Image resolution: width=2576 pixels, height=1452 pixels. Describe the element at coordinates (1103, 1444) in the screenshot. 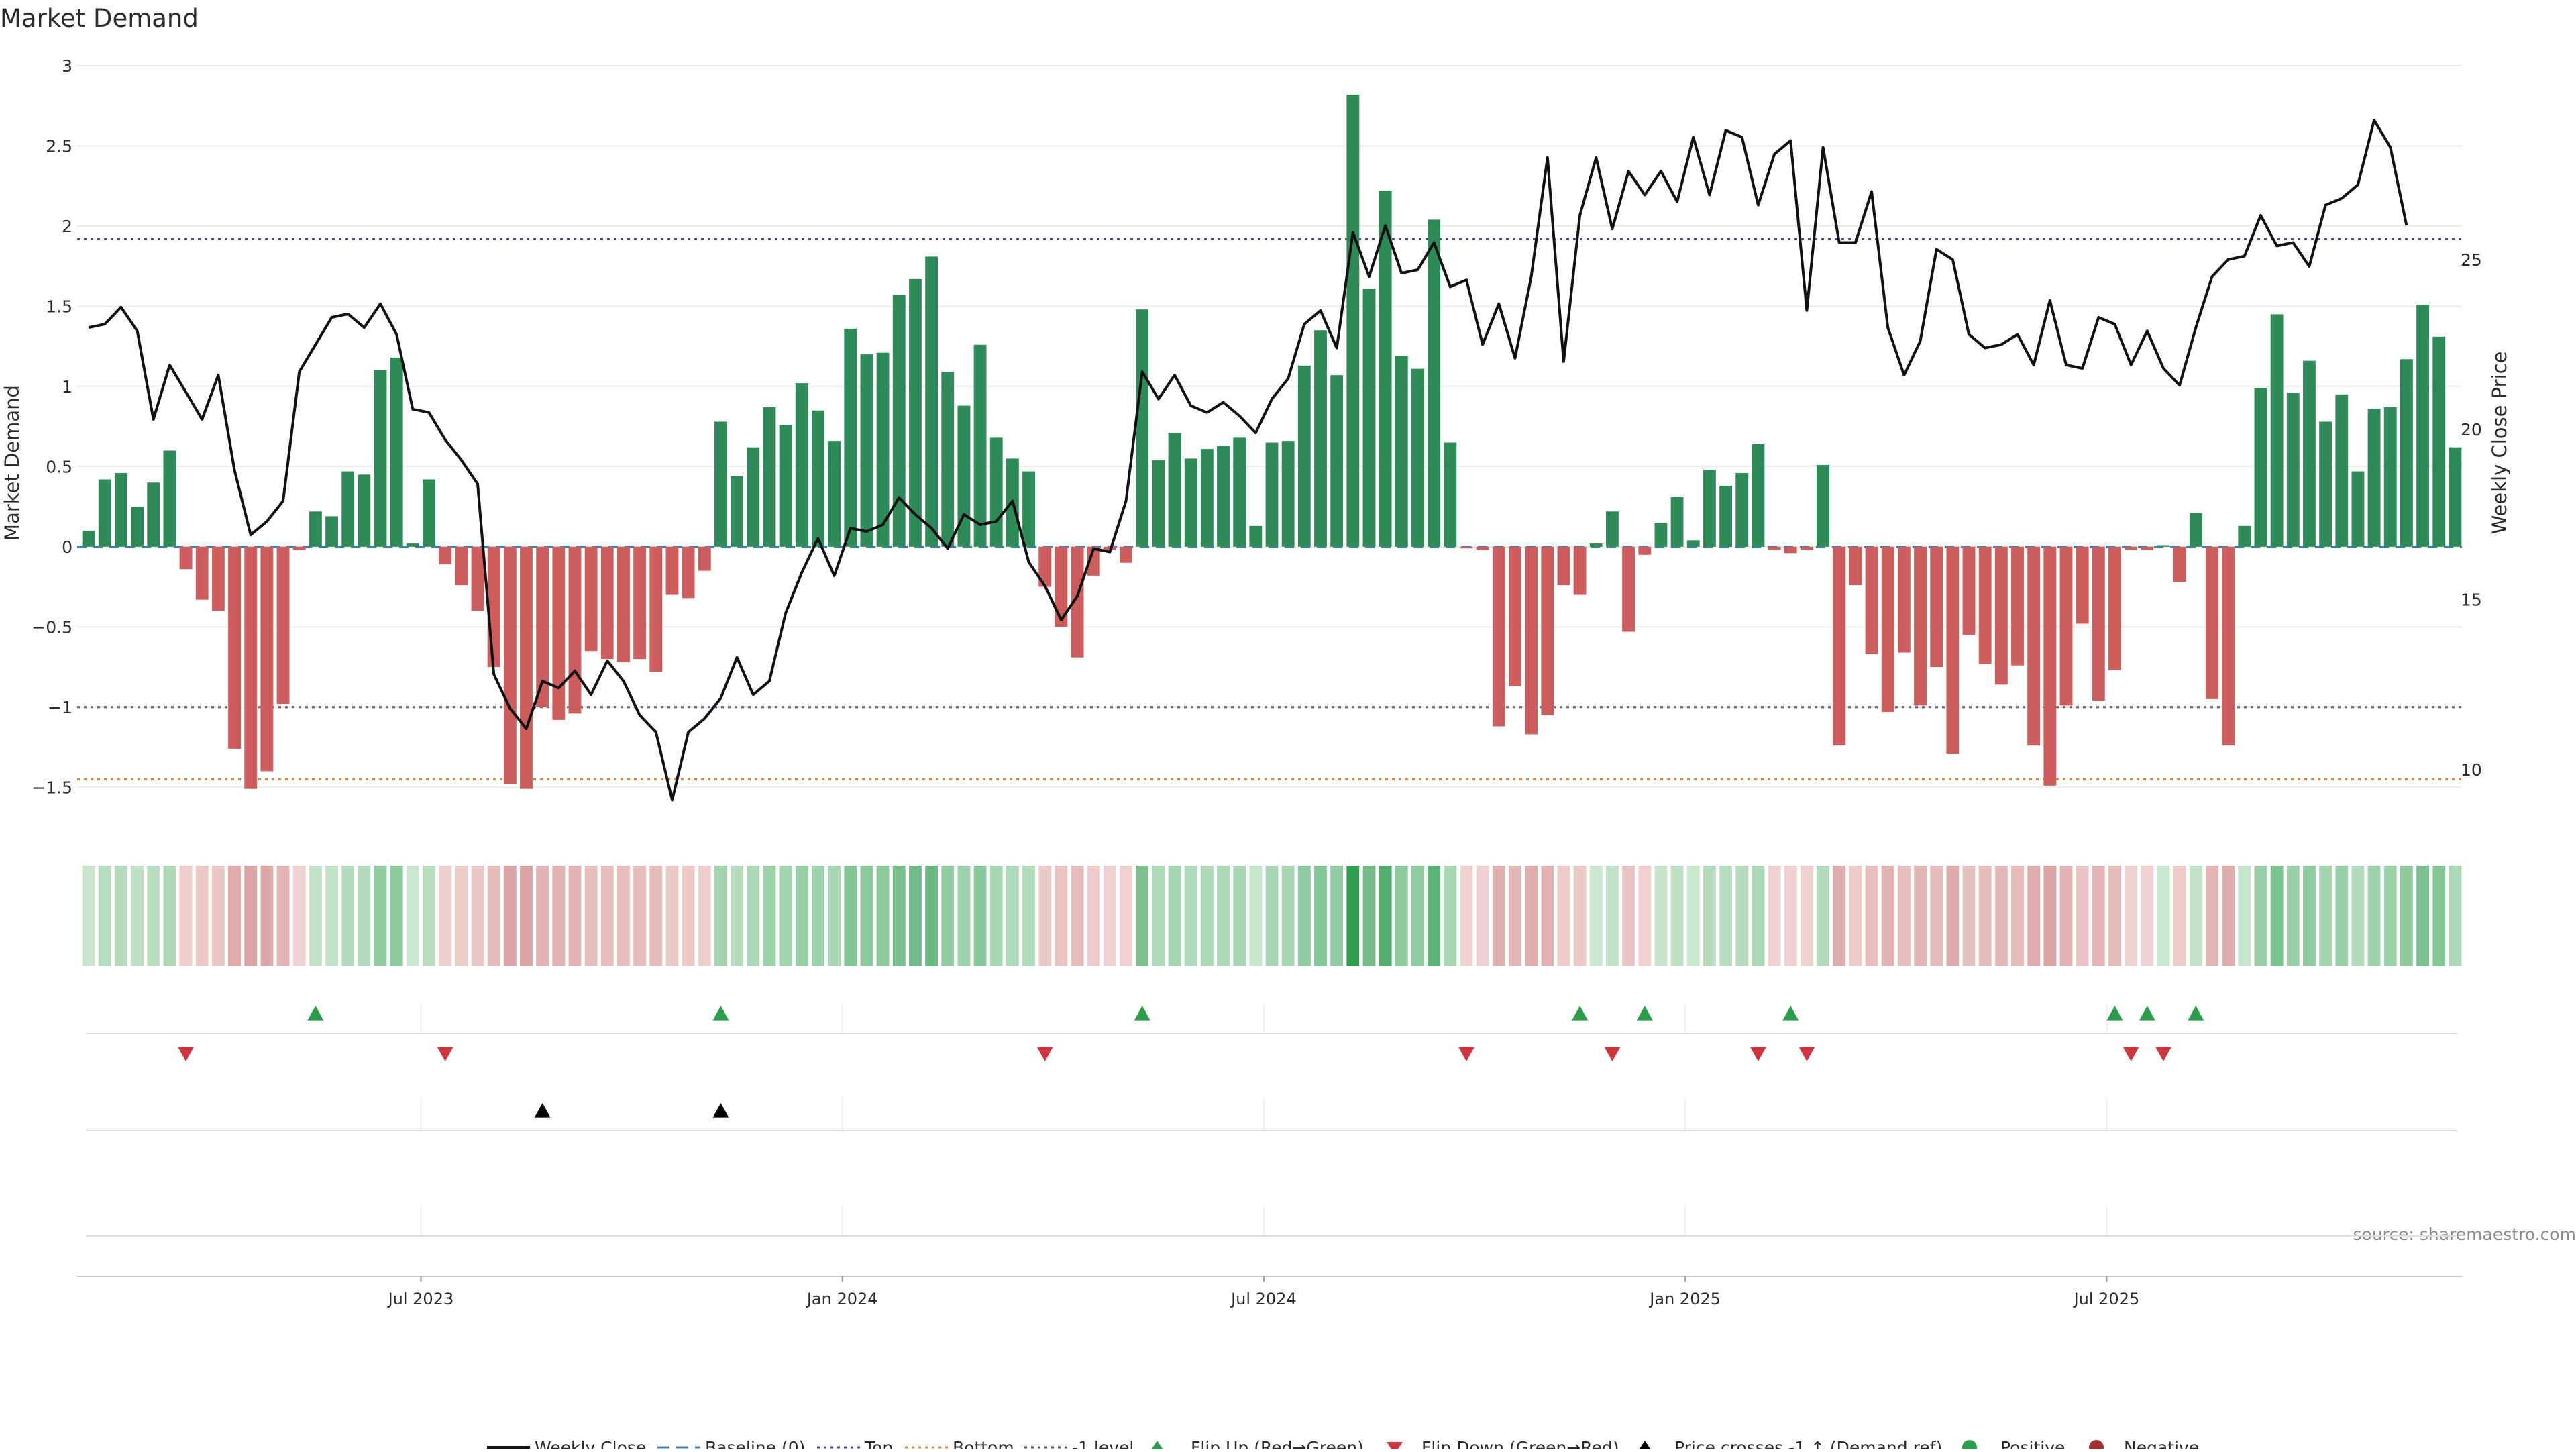

I see `svg-text: -1 level` at that location.